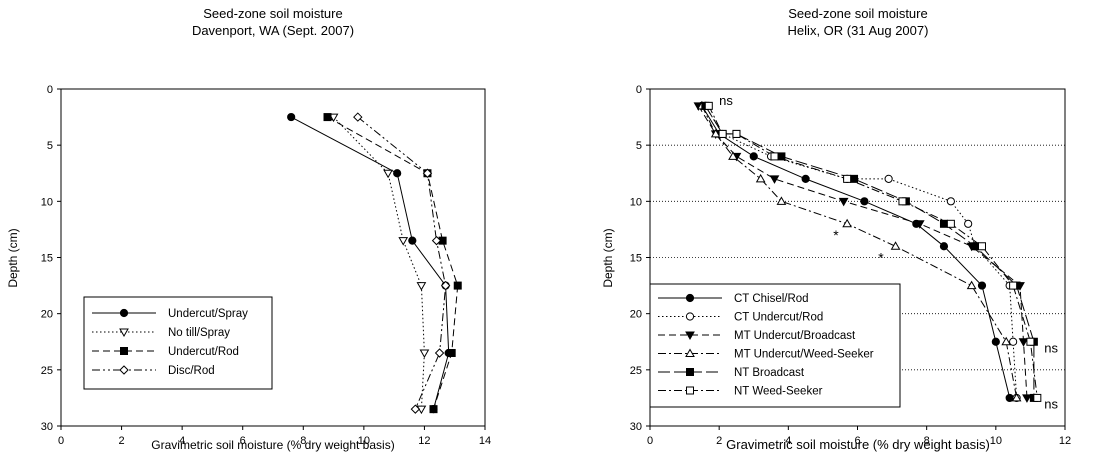 This screenshot has height=460, width=1098. What do you see at coordinates (203, 352) in the screenshot?
I see `legend-label: Undercut/Rod` at bounding box center [203, 352].